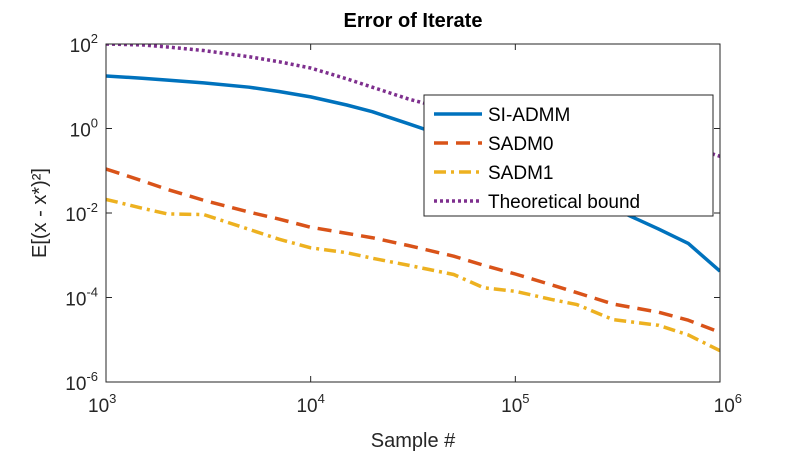  Describe the element at coordinates (520, 144) in the screenshot. I see `legend-label-1: SADM0` at that location.